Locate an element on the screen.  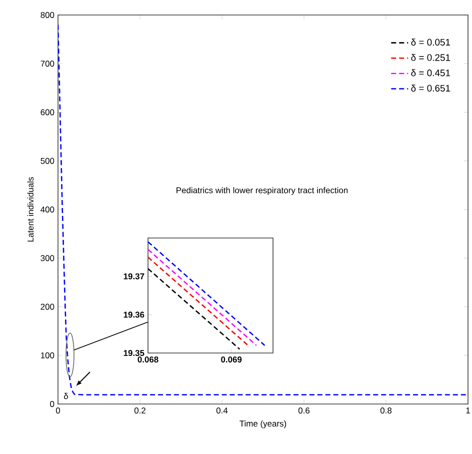
x-tick-label: 1 is located at coordinates (468, 411).